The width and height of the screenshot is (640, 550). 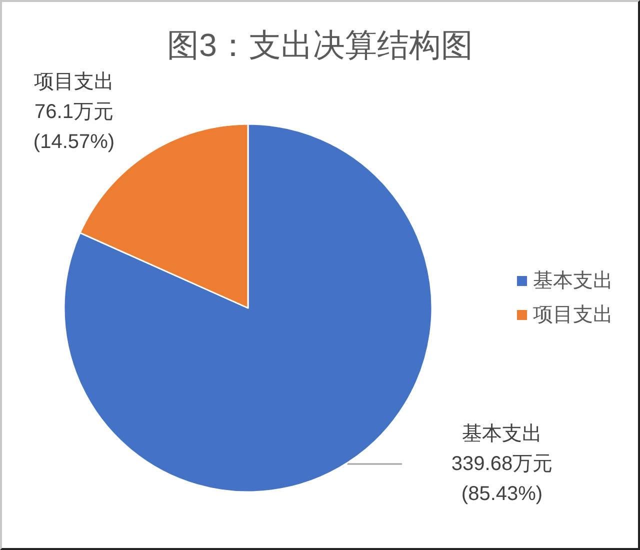 What do you see at coordinates (502, 434) in the screenshot?
I see `slice-label: 基本支出` at bounding box center [502, 434].